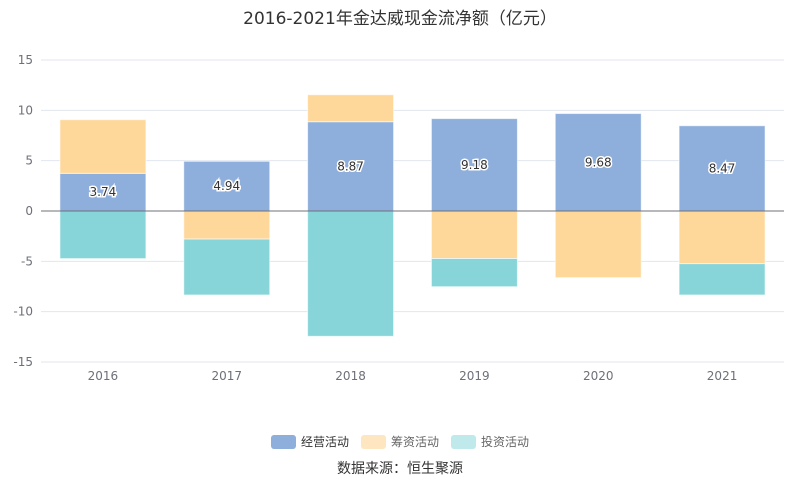 Image resolution: width=800 pixels, height=501 pixels. Describe the element at coordinates (505, 442) in the screenshot. I see `legend-label: 投资活动` at that location.